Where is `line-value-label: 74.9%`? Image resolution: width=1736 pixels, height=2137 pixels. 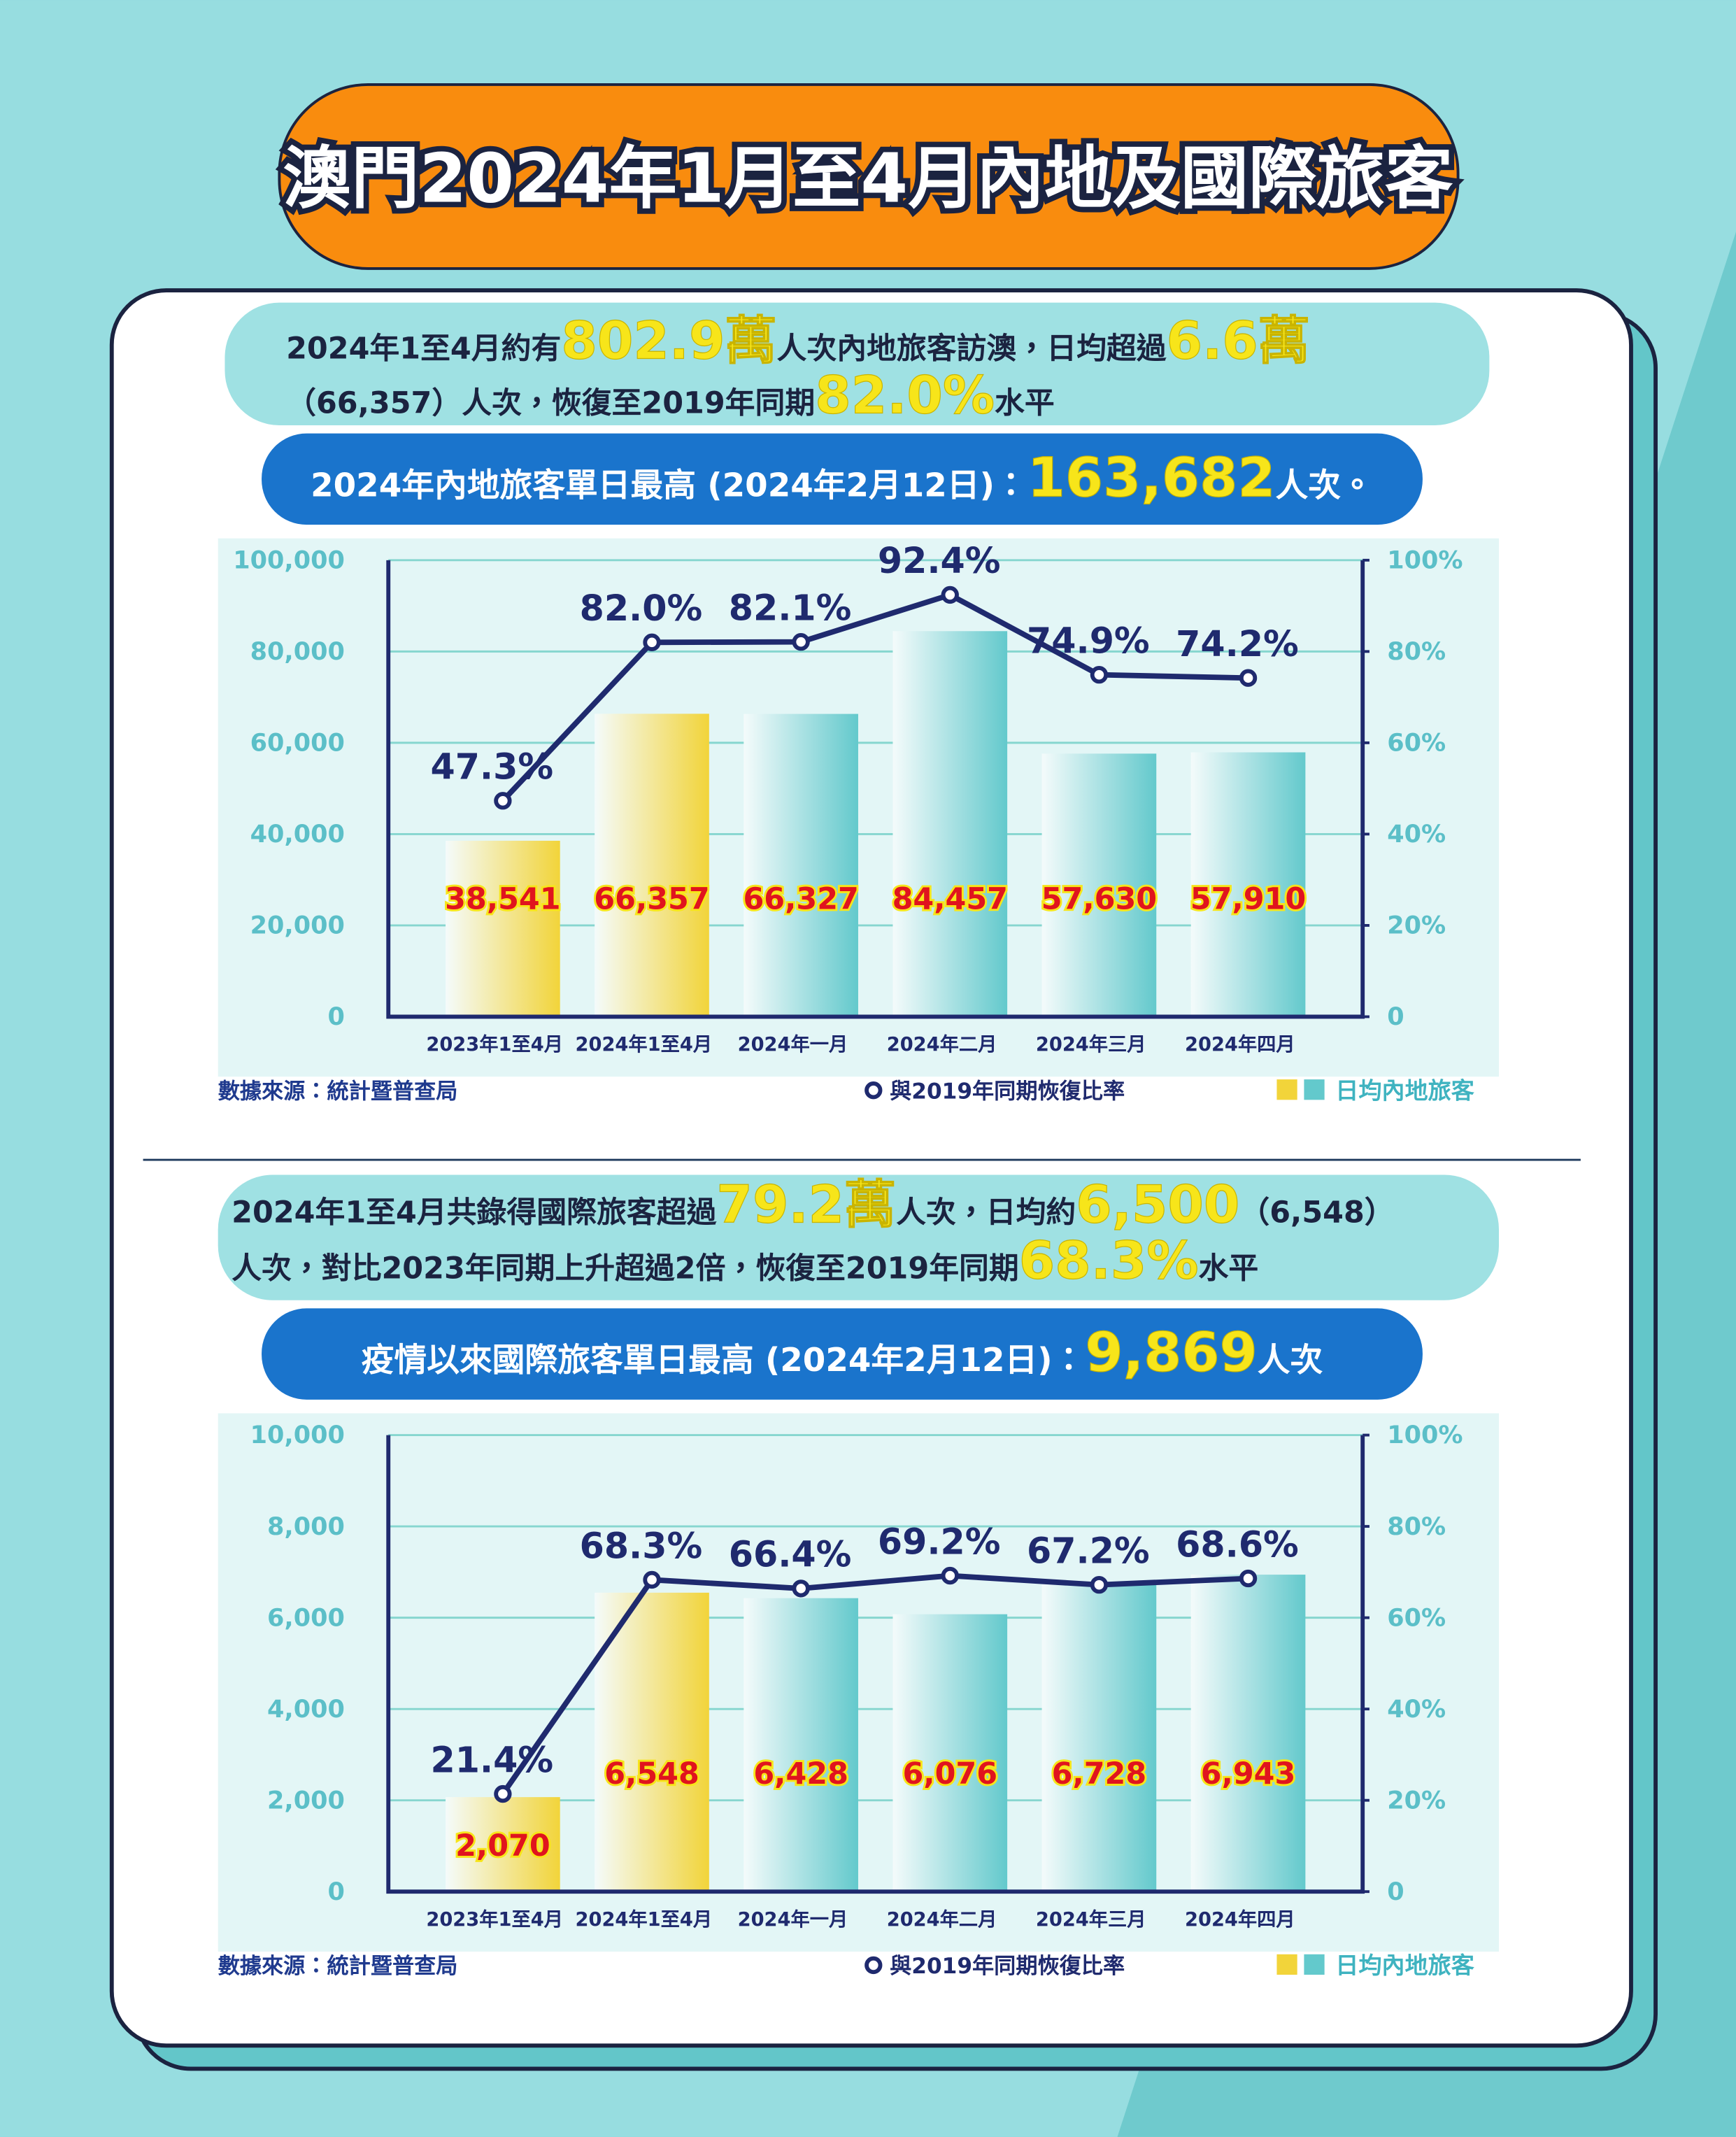 line-value-label: 74.9% is located at coordinates (1088, 640).